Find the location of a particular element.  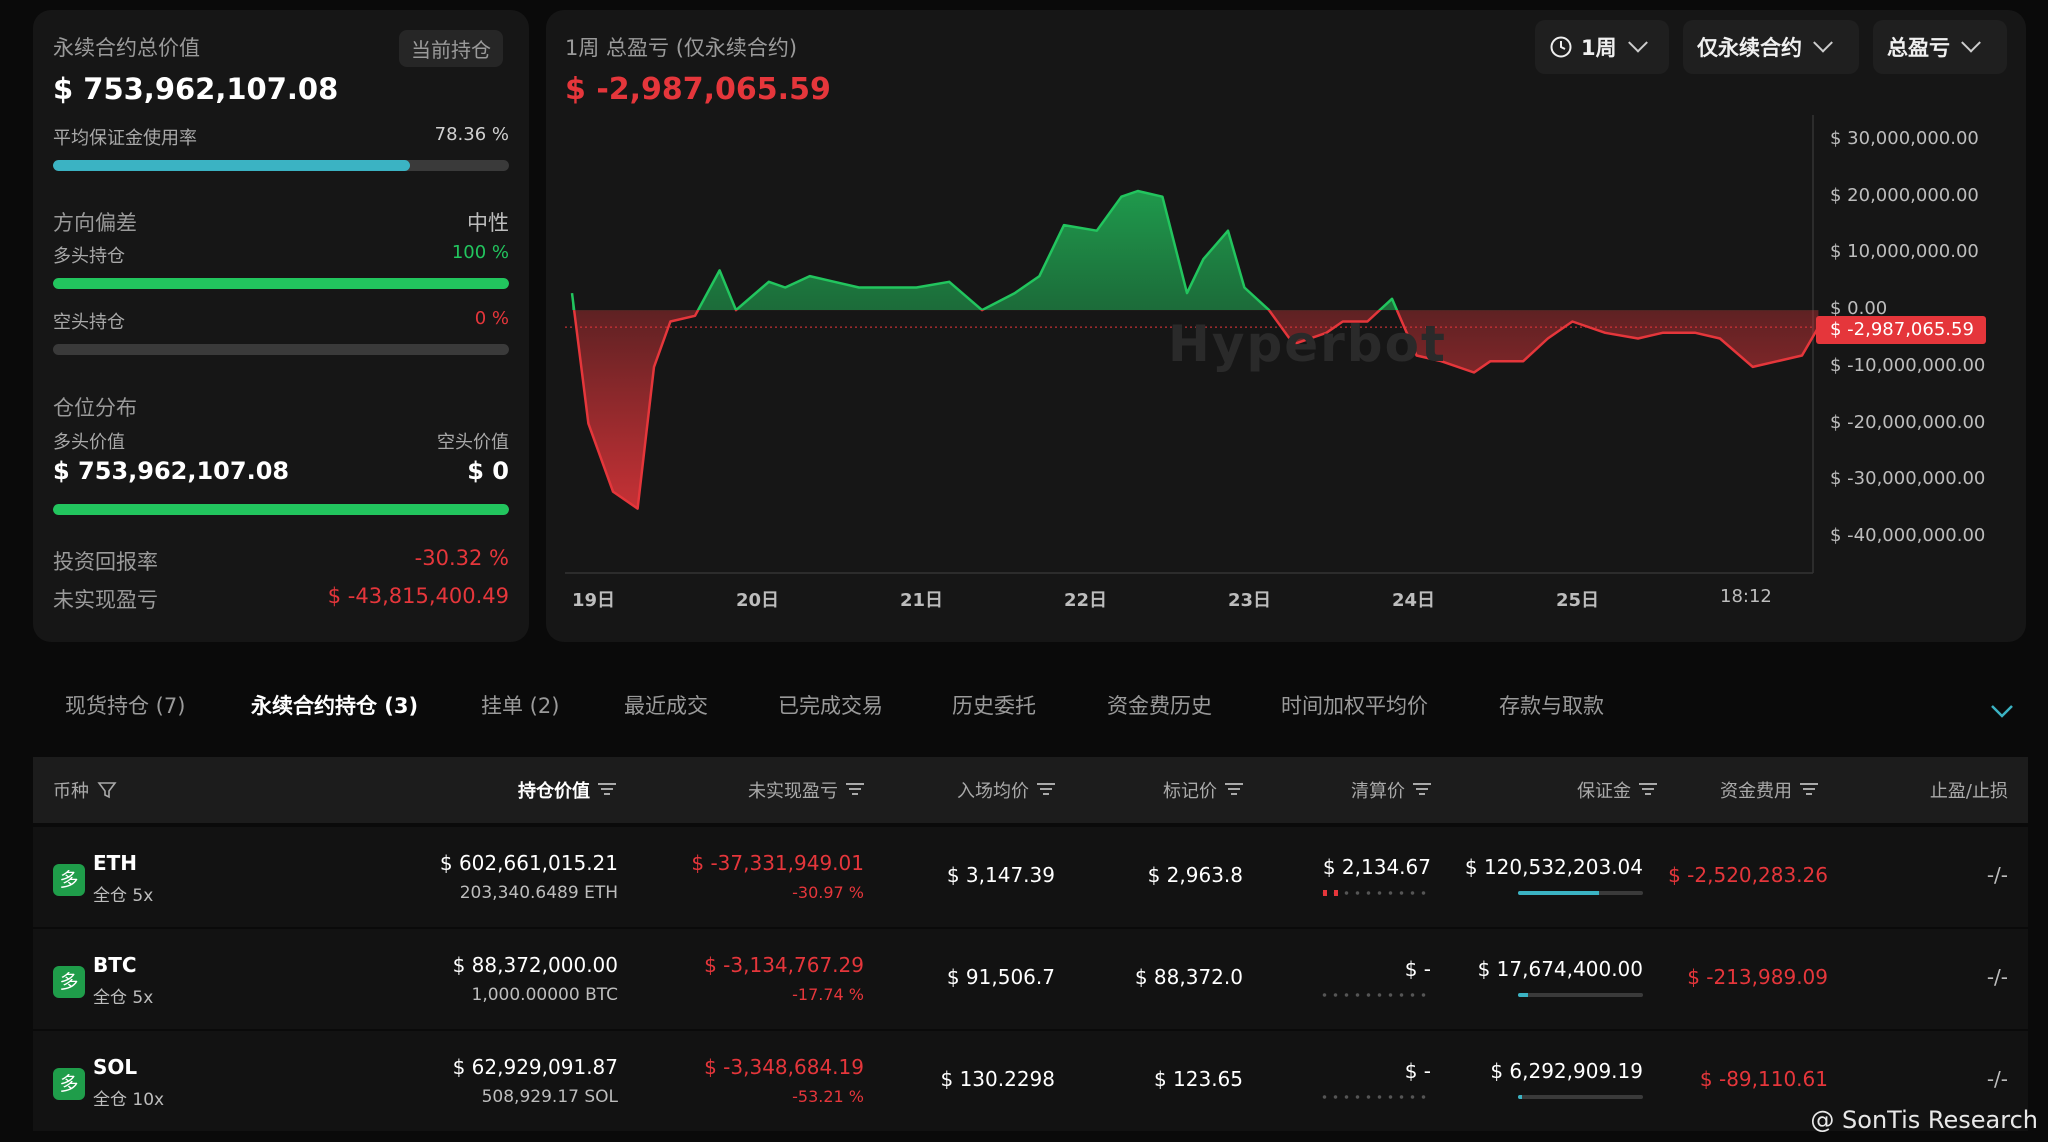

col-tpsl: 止盈/止损 is located at coordinates (1968, 791).